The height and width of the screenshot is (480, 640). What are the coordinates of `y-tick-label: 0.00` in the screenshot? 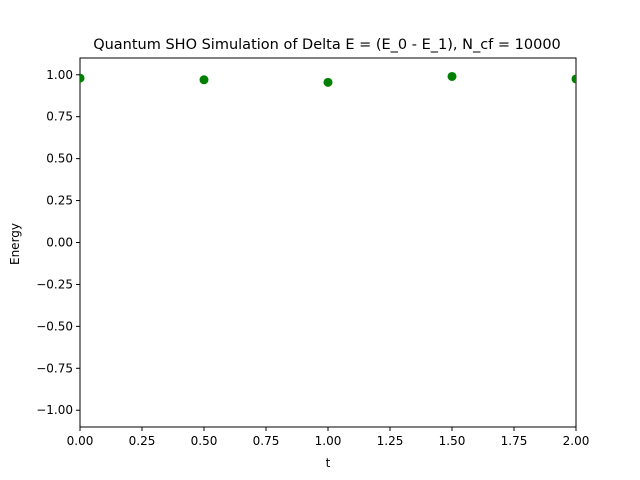 It's located at (59, 243).